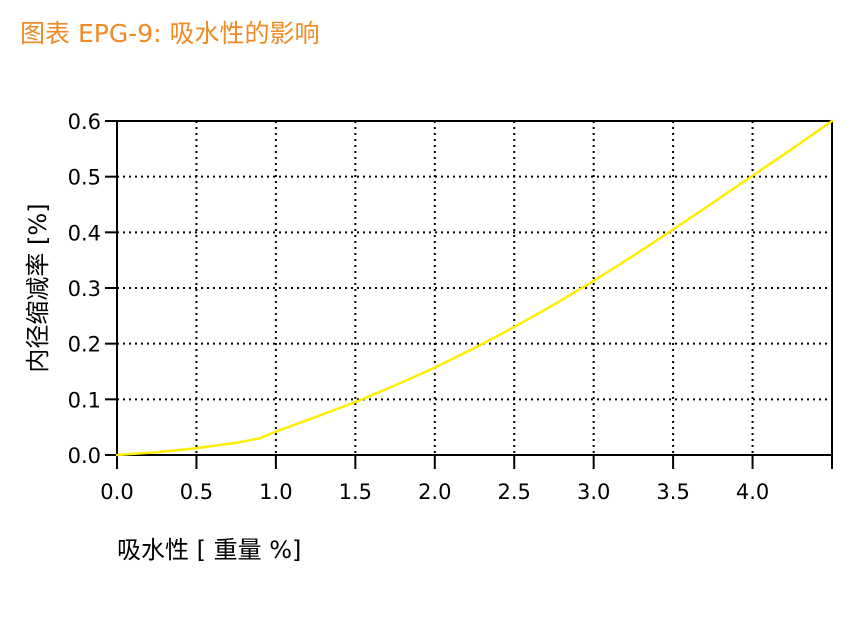 This screenshot has height=629, width=860. I want to click on figure-title: 图表 EPG-9: 吸水性的影响, so click(170, 33).